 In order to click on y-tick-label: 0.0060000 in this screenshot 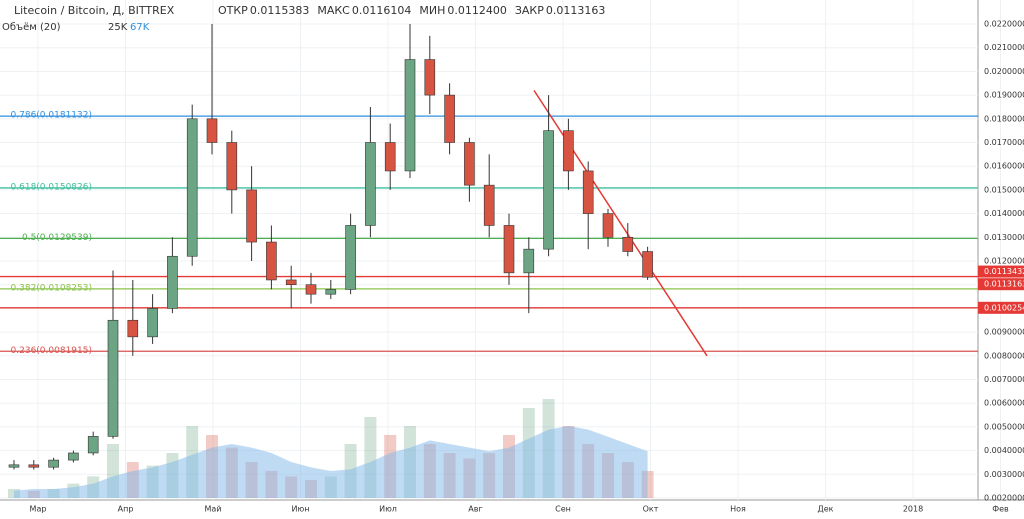, I will do `click(1004, 403)`.